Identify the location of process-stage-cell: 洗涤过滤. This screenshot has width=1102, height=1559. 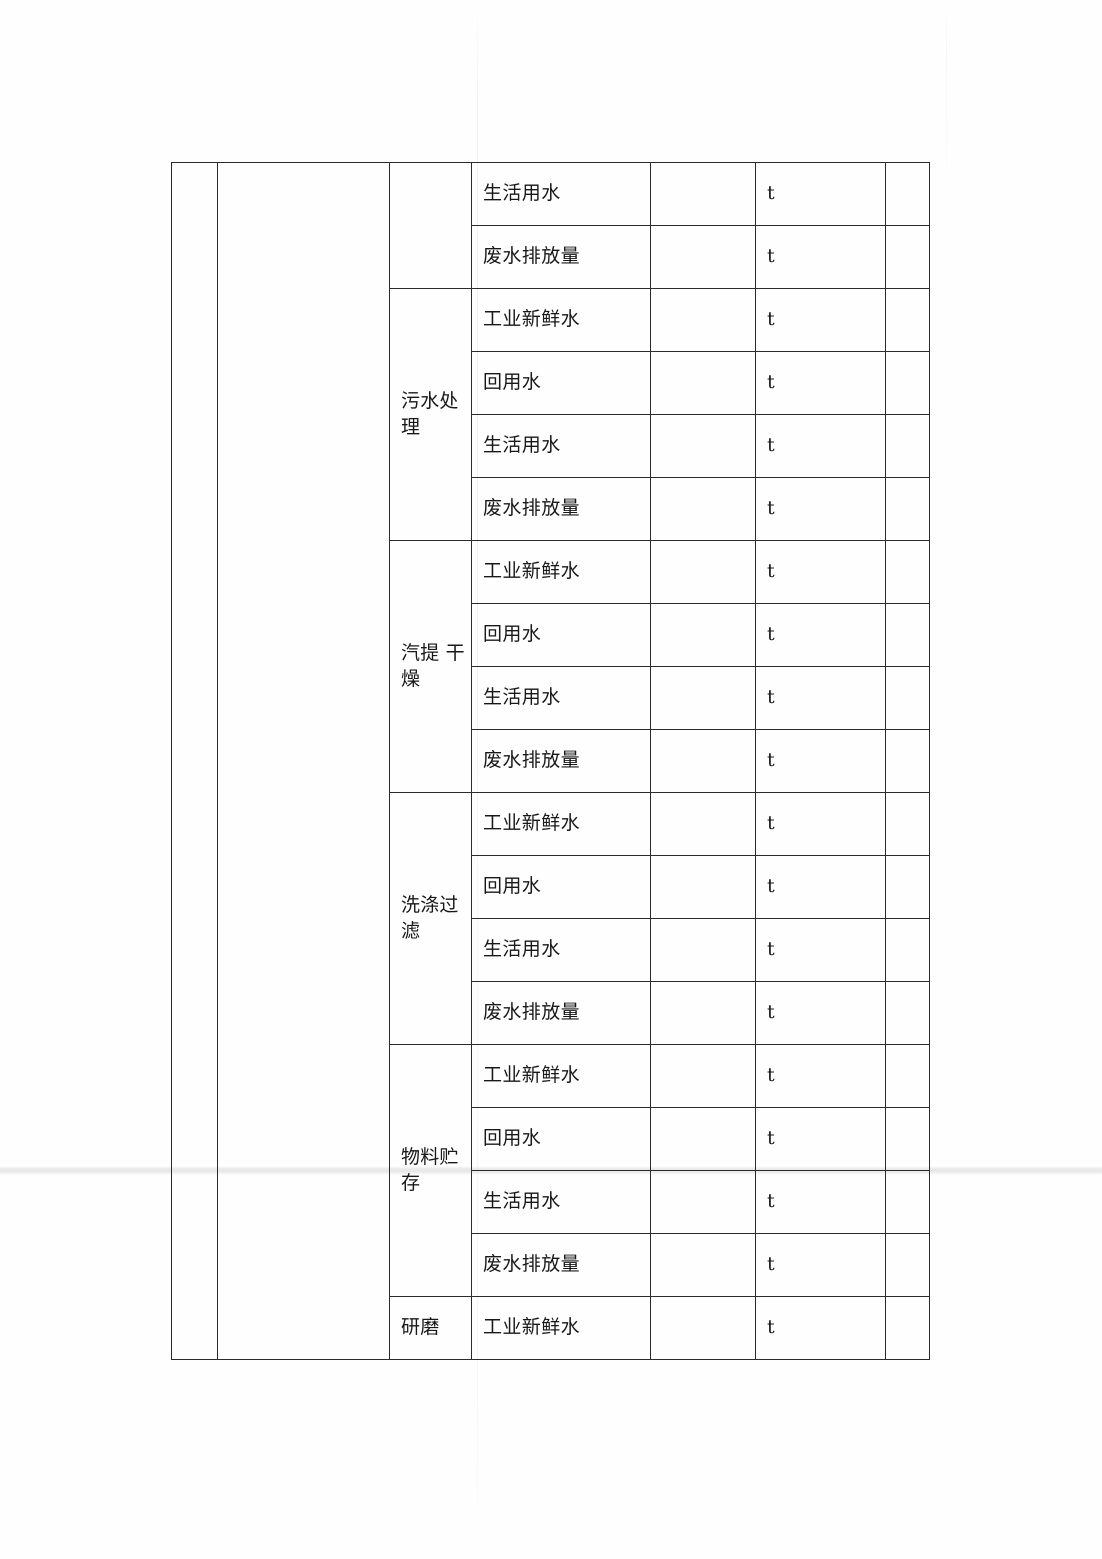
(430, 918).